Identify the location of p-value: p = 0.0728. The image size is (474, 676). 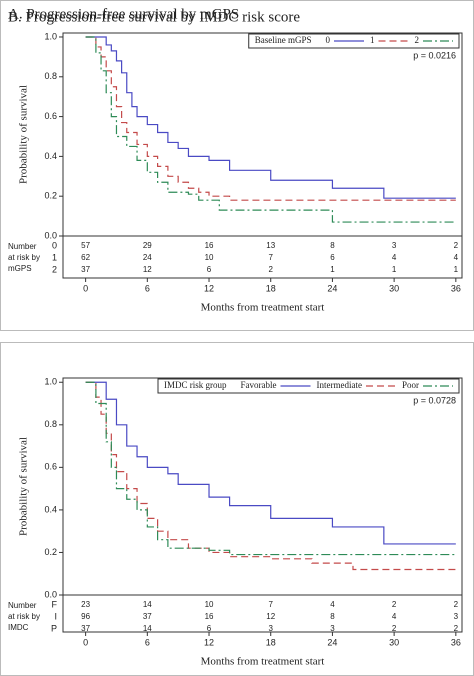
(434, 400).